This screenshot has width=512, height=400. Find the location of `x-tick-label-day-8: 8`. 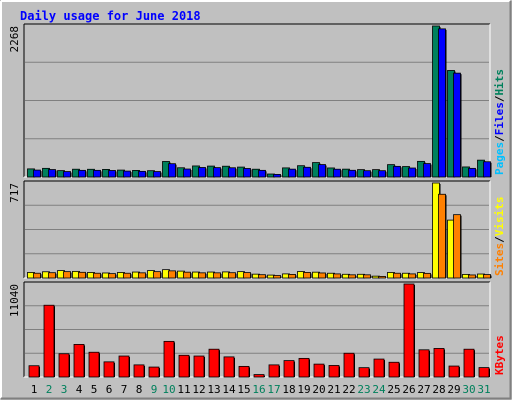

x-tick-label-day-8: 8 is located at coordinates (139, 389).